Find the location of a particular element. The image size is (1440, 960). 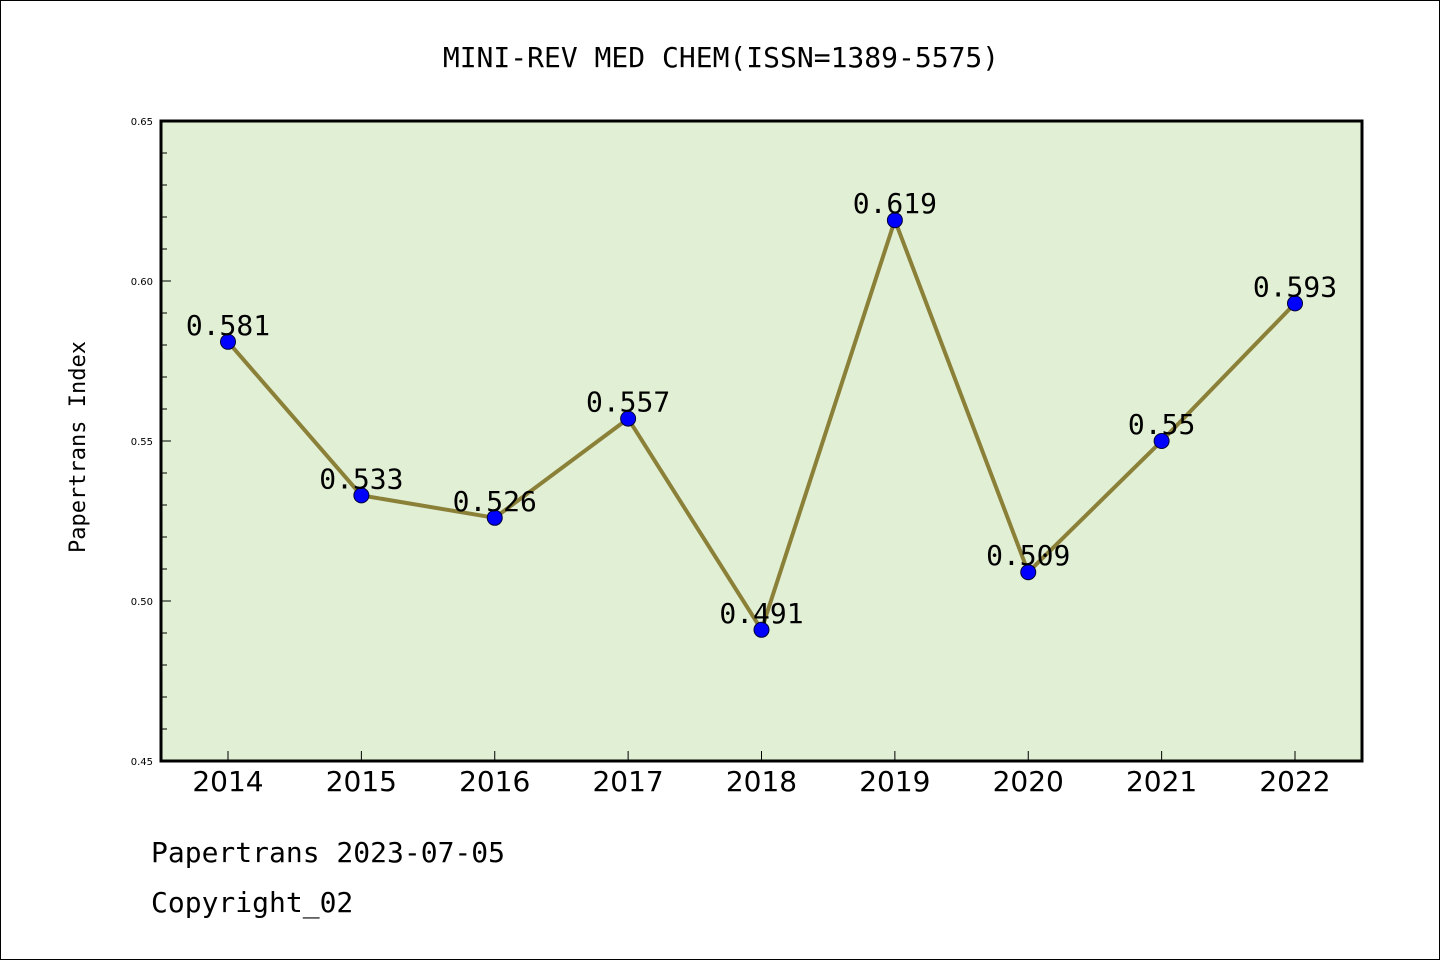

x-tick-label: 2021 is located at coordinates (1161, 781).